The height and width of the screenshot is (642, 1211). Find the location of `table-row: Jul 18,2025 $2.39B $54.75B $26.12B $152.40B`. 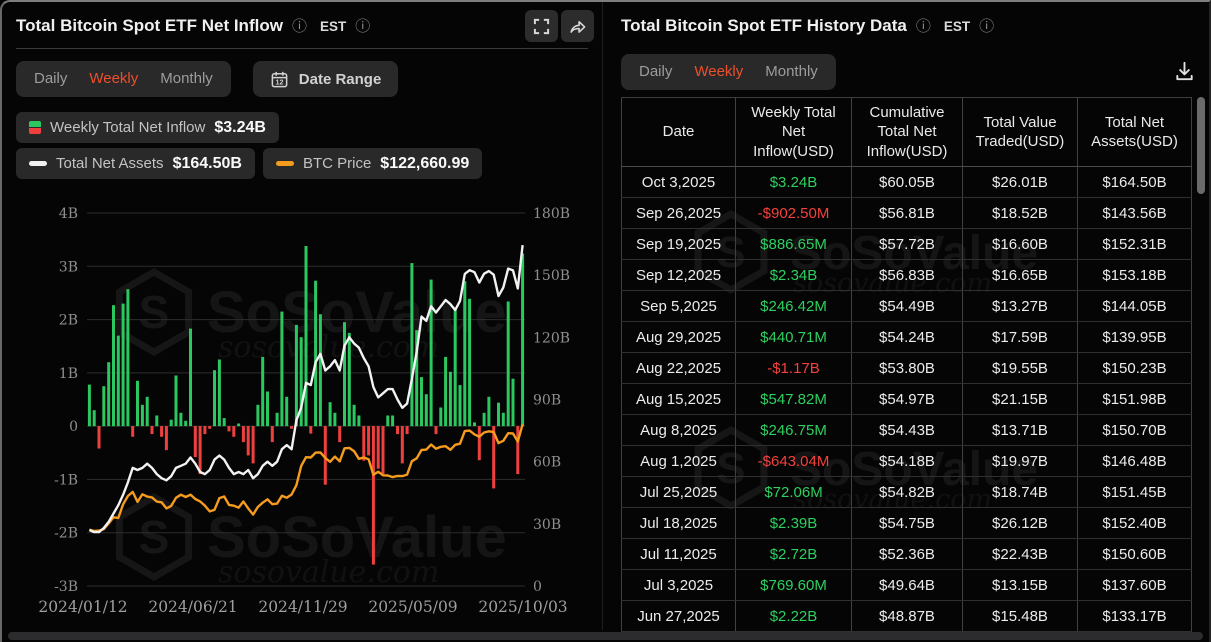

table-row: Jul 18,2025 $2.39B $54.75B $26.12B $152.40B is located at coordinates (906, 523).